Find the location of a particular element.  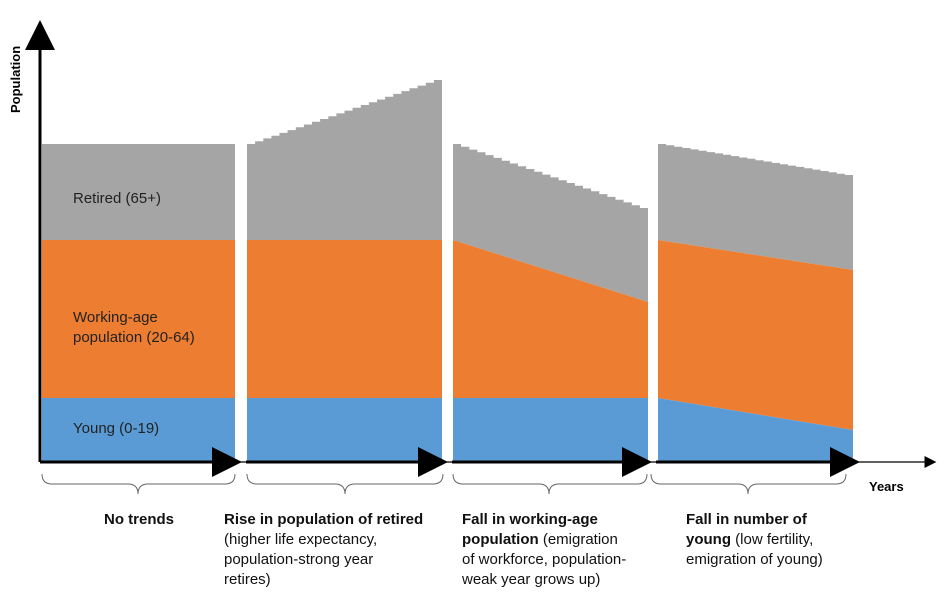

retired-band-label: Retired (65+) is located at coordinates (117, 198).